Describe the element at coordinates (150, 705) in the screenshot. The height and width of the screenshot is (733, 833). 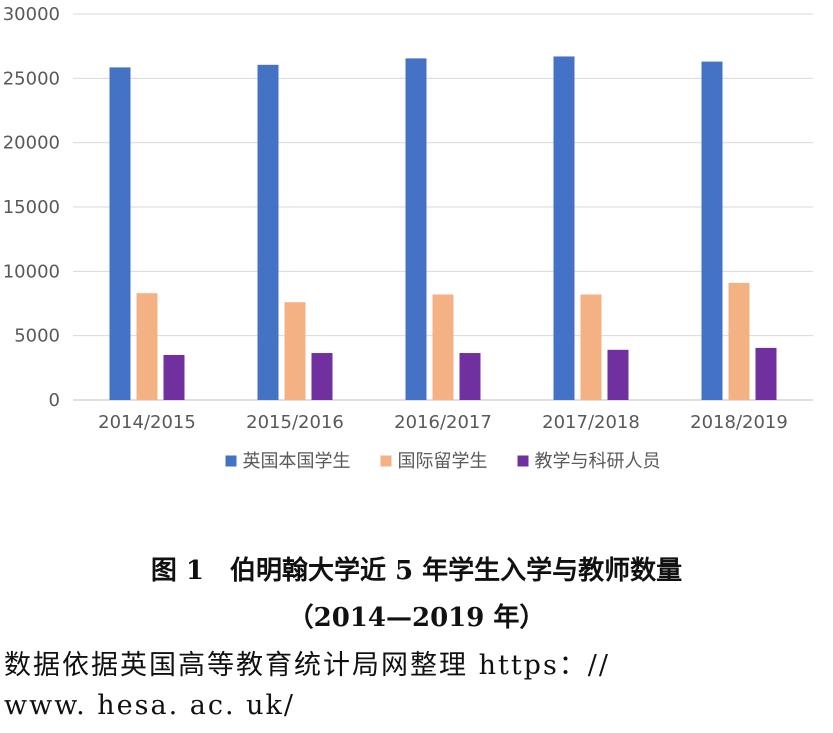
I see `source-line2: www. hesa. ac. uk/` at that location.